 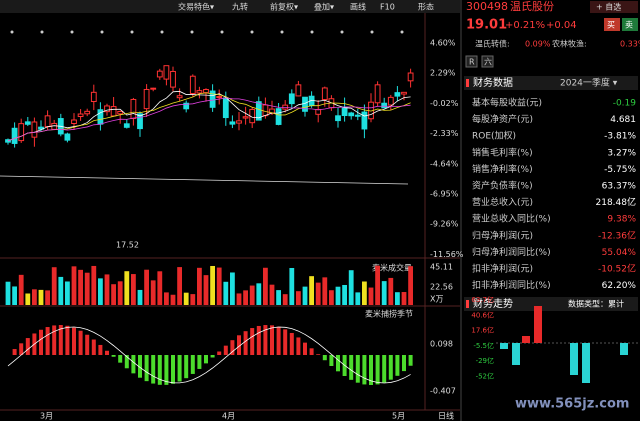 What do you see at coordinates (494, 136) in the screenshot?
I see `row-label: ROE(加权)` at bounding box center [494, 136].